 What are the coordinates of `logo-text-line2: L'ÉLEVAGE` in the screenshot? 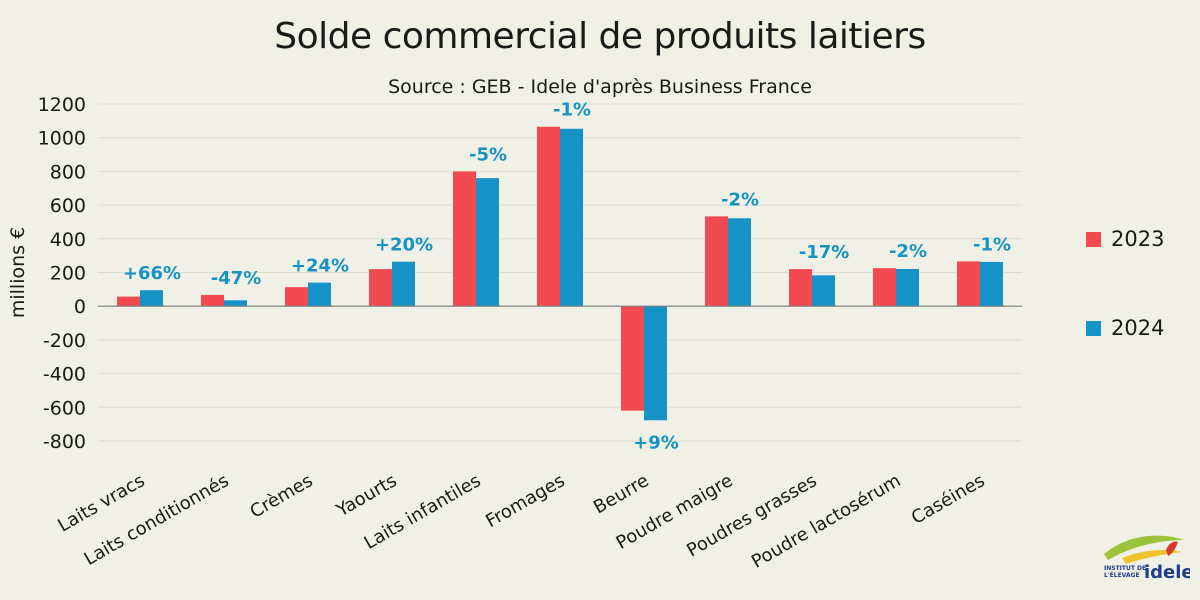 It's located at (1122, 575).